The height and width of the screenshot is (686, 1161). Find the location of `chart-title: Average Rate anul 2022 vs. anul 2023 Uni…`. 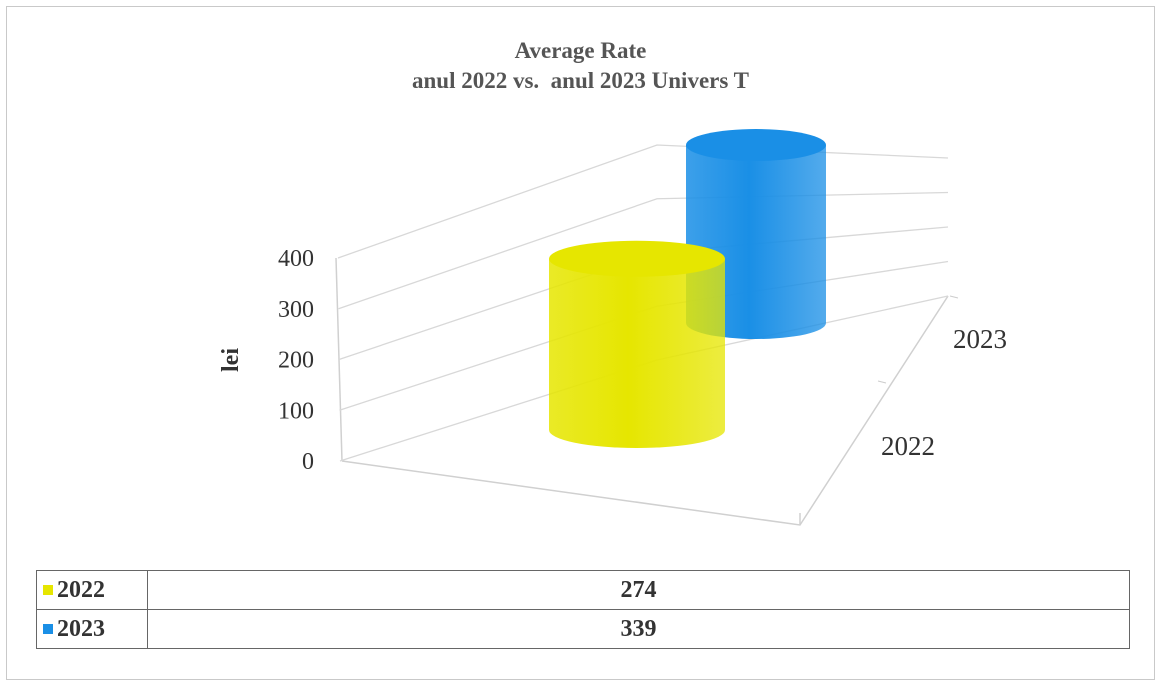

chart-title: Average Rate anul 2022 vs. anul 2023 Uni… is located at coordinates (580, 66).